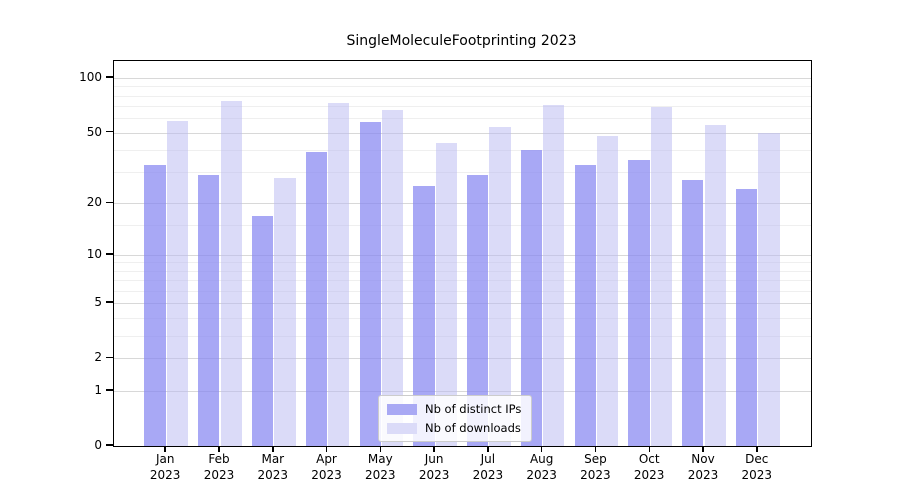  I want to click on x-tick-mark-jul, so click(488, 449).